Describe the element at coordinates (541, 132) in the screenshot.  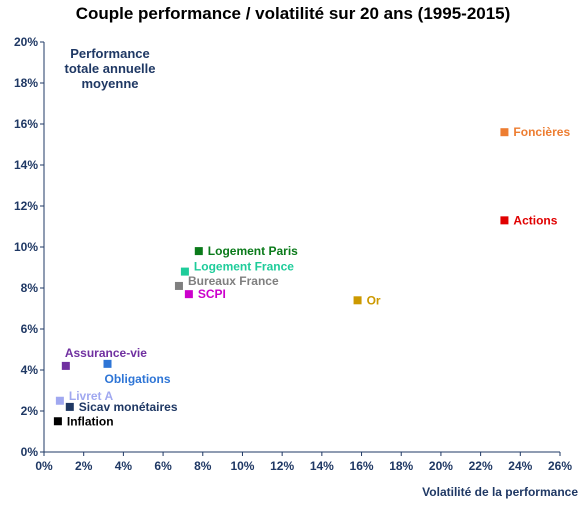
I see `data-point-label: Foncières` at that location.